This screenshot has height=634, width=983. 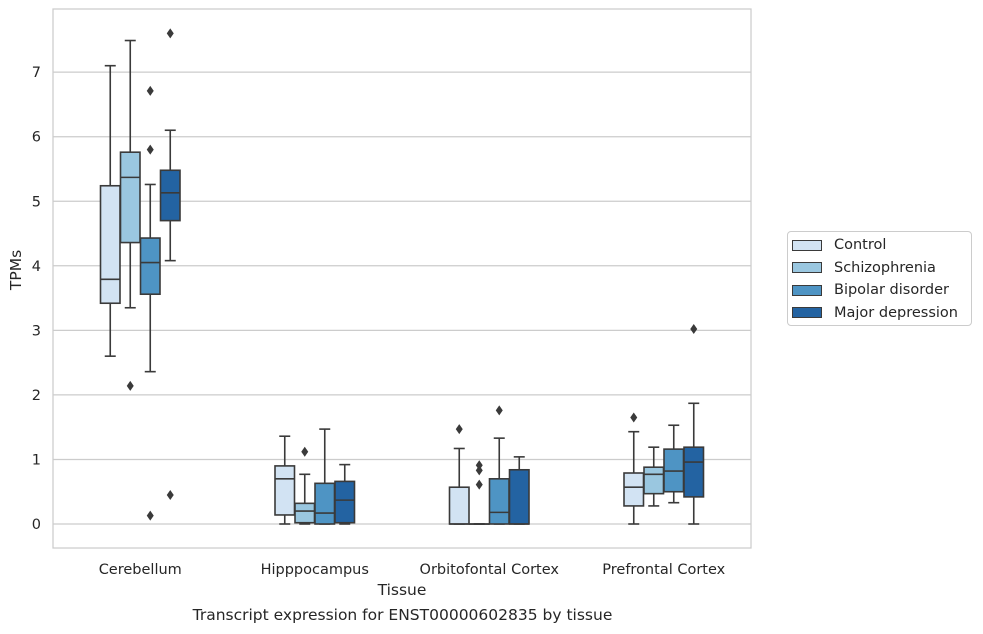 What do you see at coordinates (305, 513) in the screenshot?
I see `box-schizophrenia-hipppocampus-iqr` at bounding box center [305, 513].